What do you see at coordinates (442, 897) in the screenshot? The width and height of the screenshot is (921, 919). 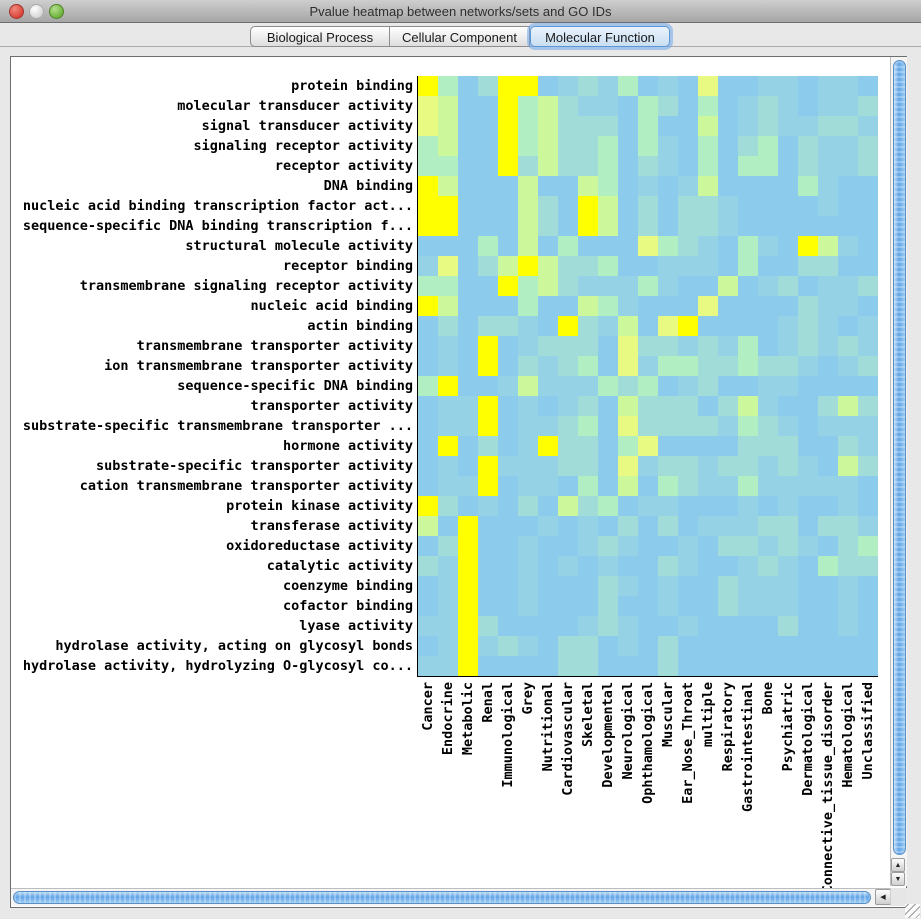 I see `horizontal-scrollbar-thumb` at bounding box center [442, 897].